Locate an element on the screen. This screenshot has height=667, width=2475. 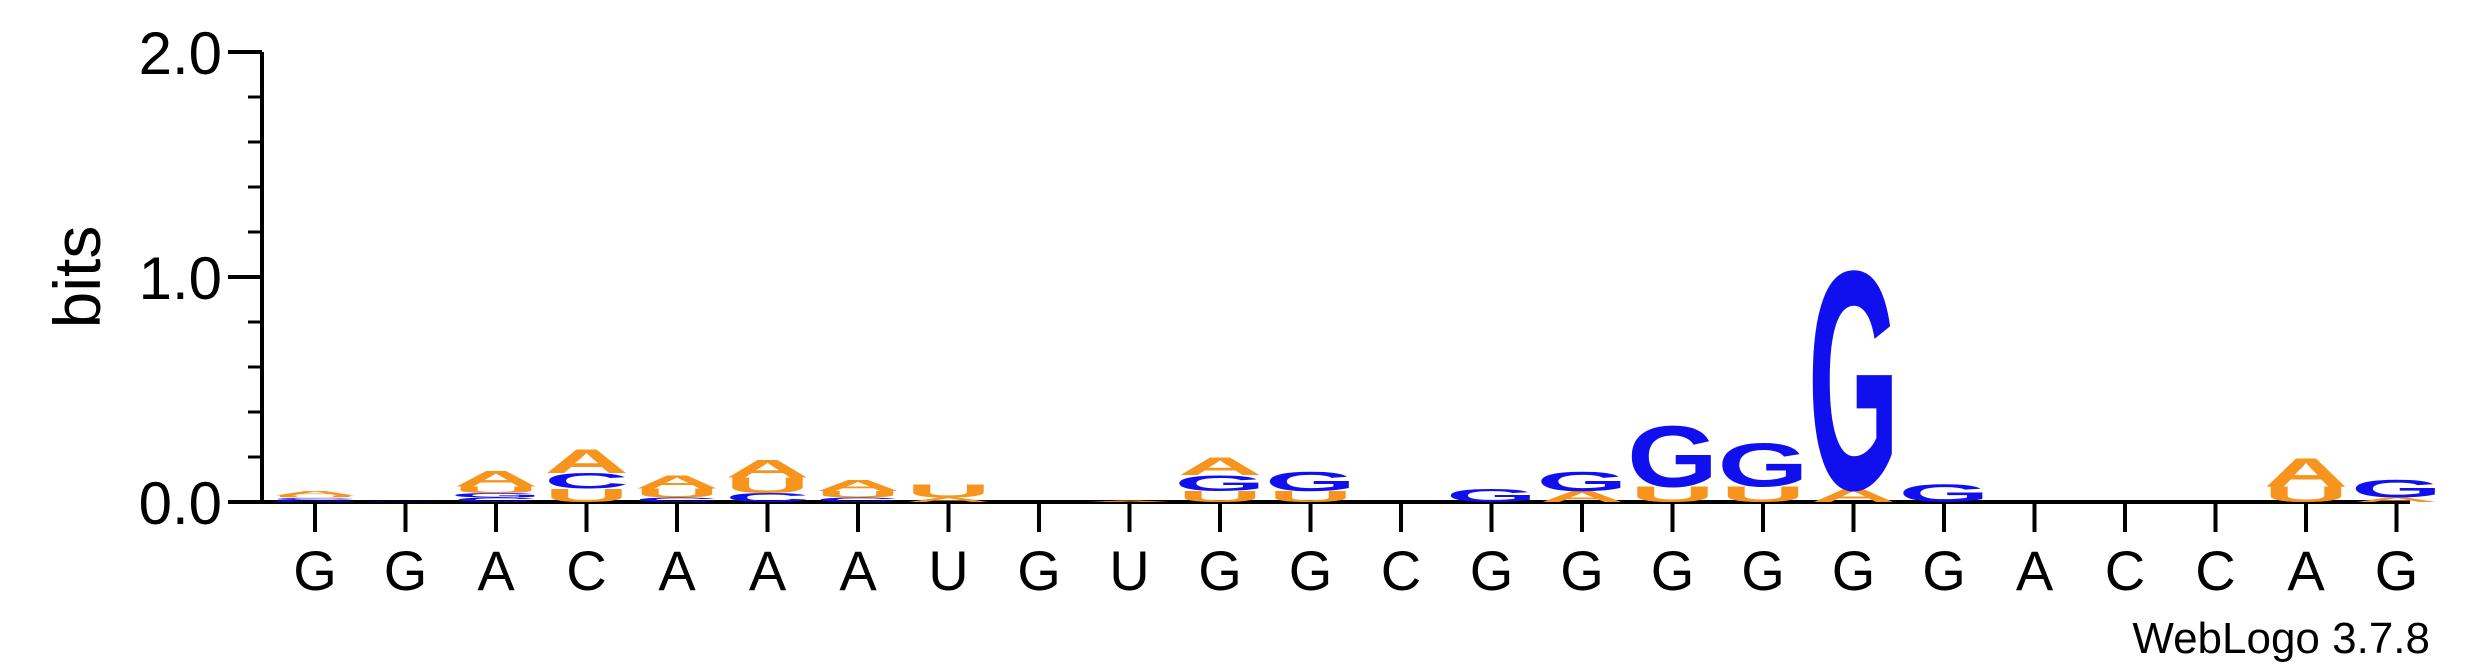
y-tick-label: 0.0 is located at coordinates (180, 503).